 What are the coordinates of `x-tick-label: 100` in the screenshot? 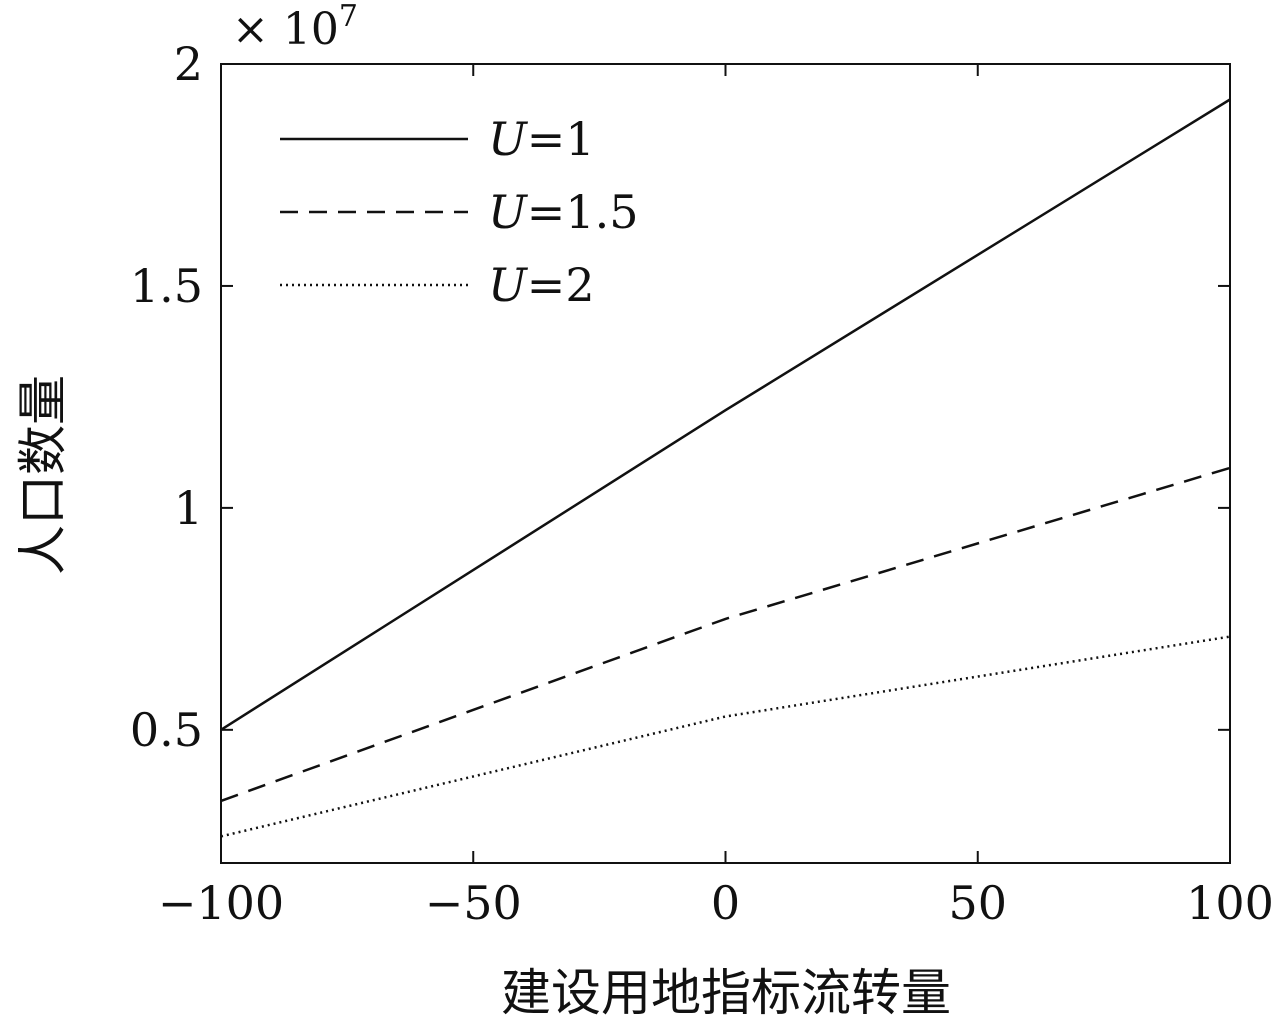 It's located at (1230, 903).